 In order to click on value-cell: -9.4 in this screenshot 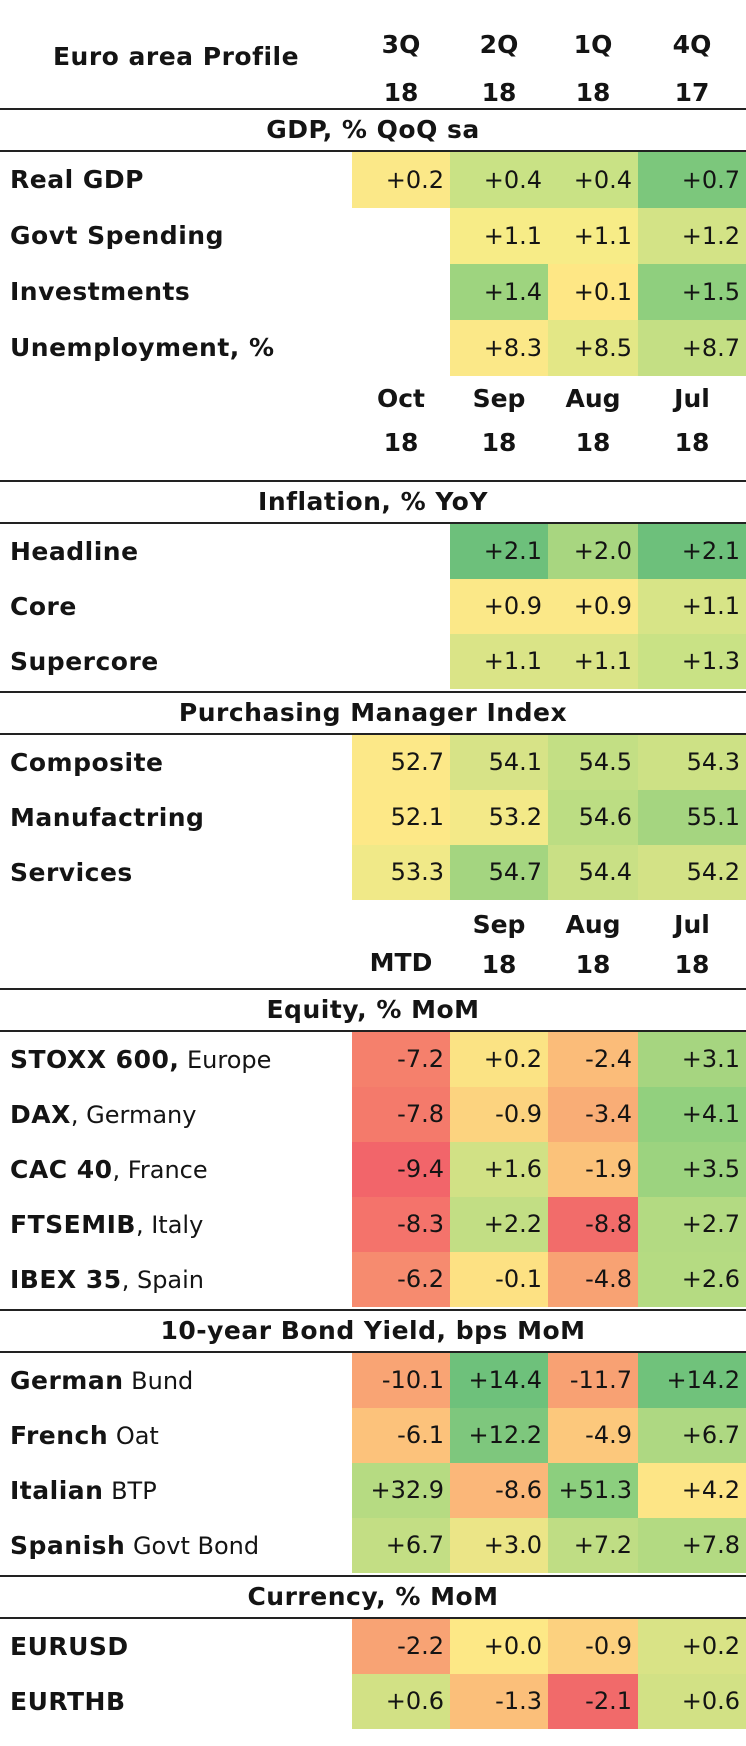, I will do `click(401, 1169)`.